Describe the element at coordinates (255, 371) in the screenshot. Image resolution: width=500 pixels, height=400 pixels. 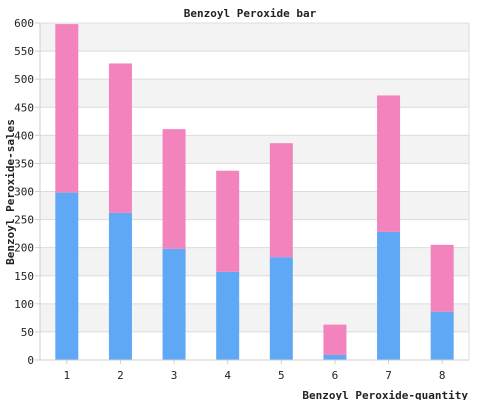
I see `x-tick-labels: 1 2 3 4 5 6 7 8` at that location.